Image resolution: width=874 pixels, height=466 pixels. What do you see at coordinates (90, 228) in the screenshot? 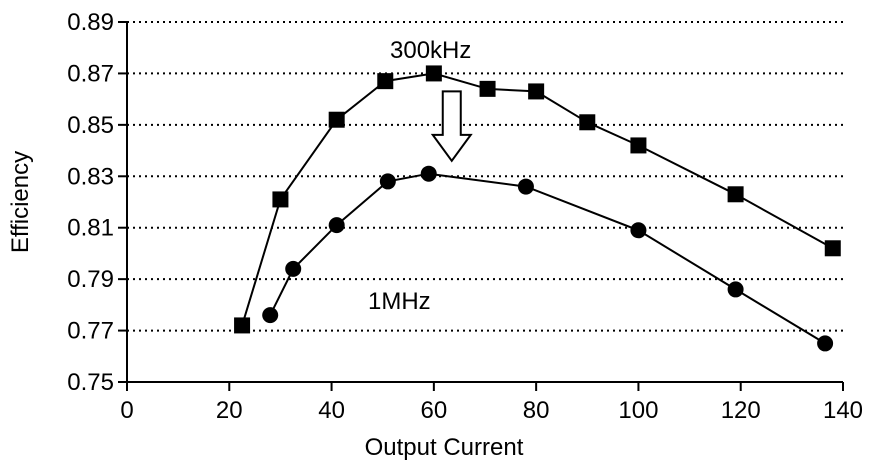
I see `y-tick-label-0.81: 0.81` at bounding box center [90, 228].